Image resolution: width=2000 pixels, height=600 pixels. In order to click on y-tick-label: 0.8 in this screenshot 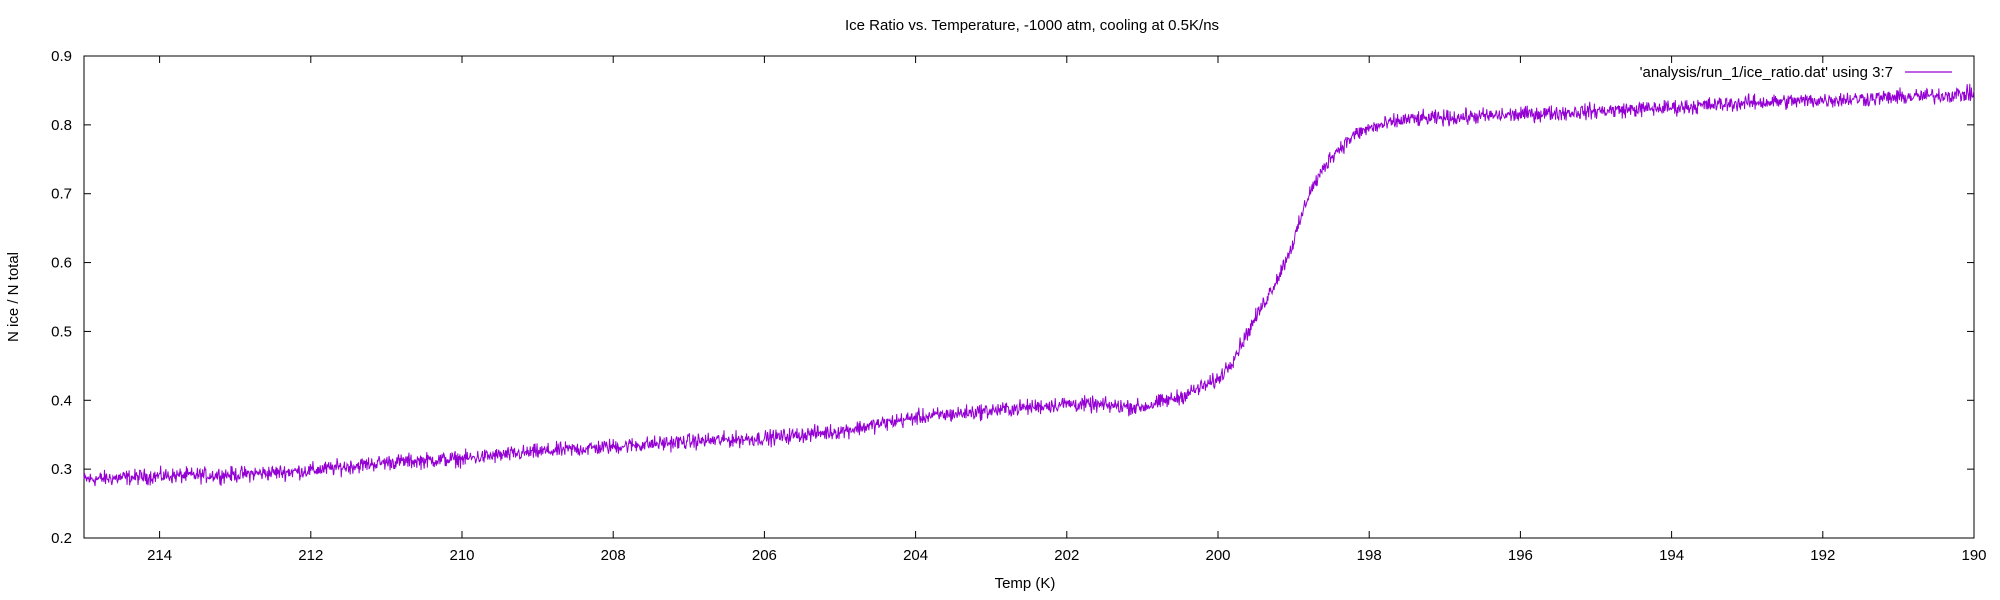, I will do `click(61, 125)`.